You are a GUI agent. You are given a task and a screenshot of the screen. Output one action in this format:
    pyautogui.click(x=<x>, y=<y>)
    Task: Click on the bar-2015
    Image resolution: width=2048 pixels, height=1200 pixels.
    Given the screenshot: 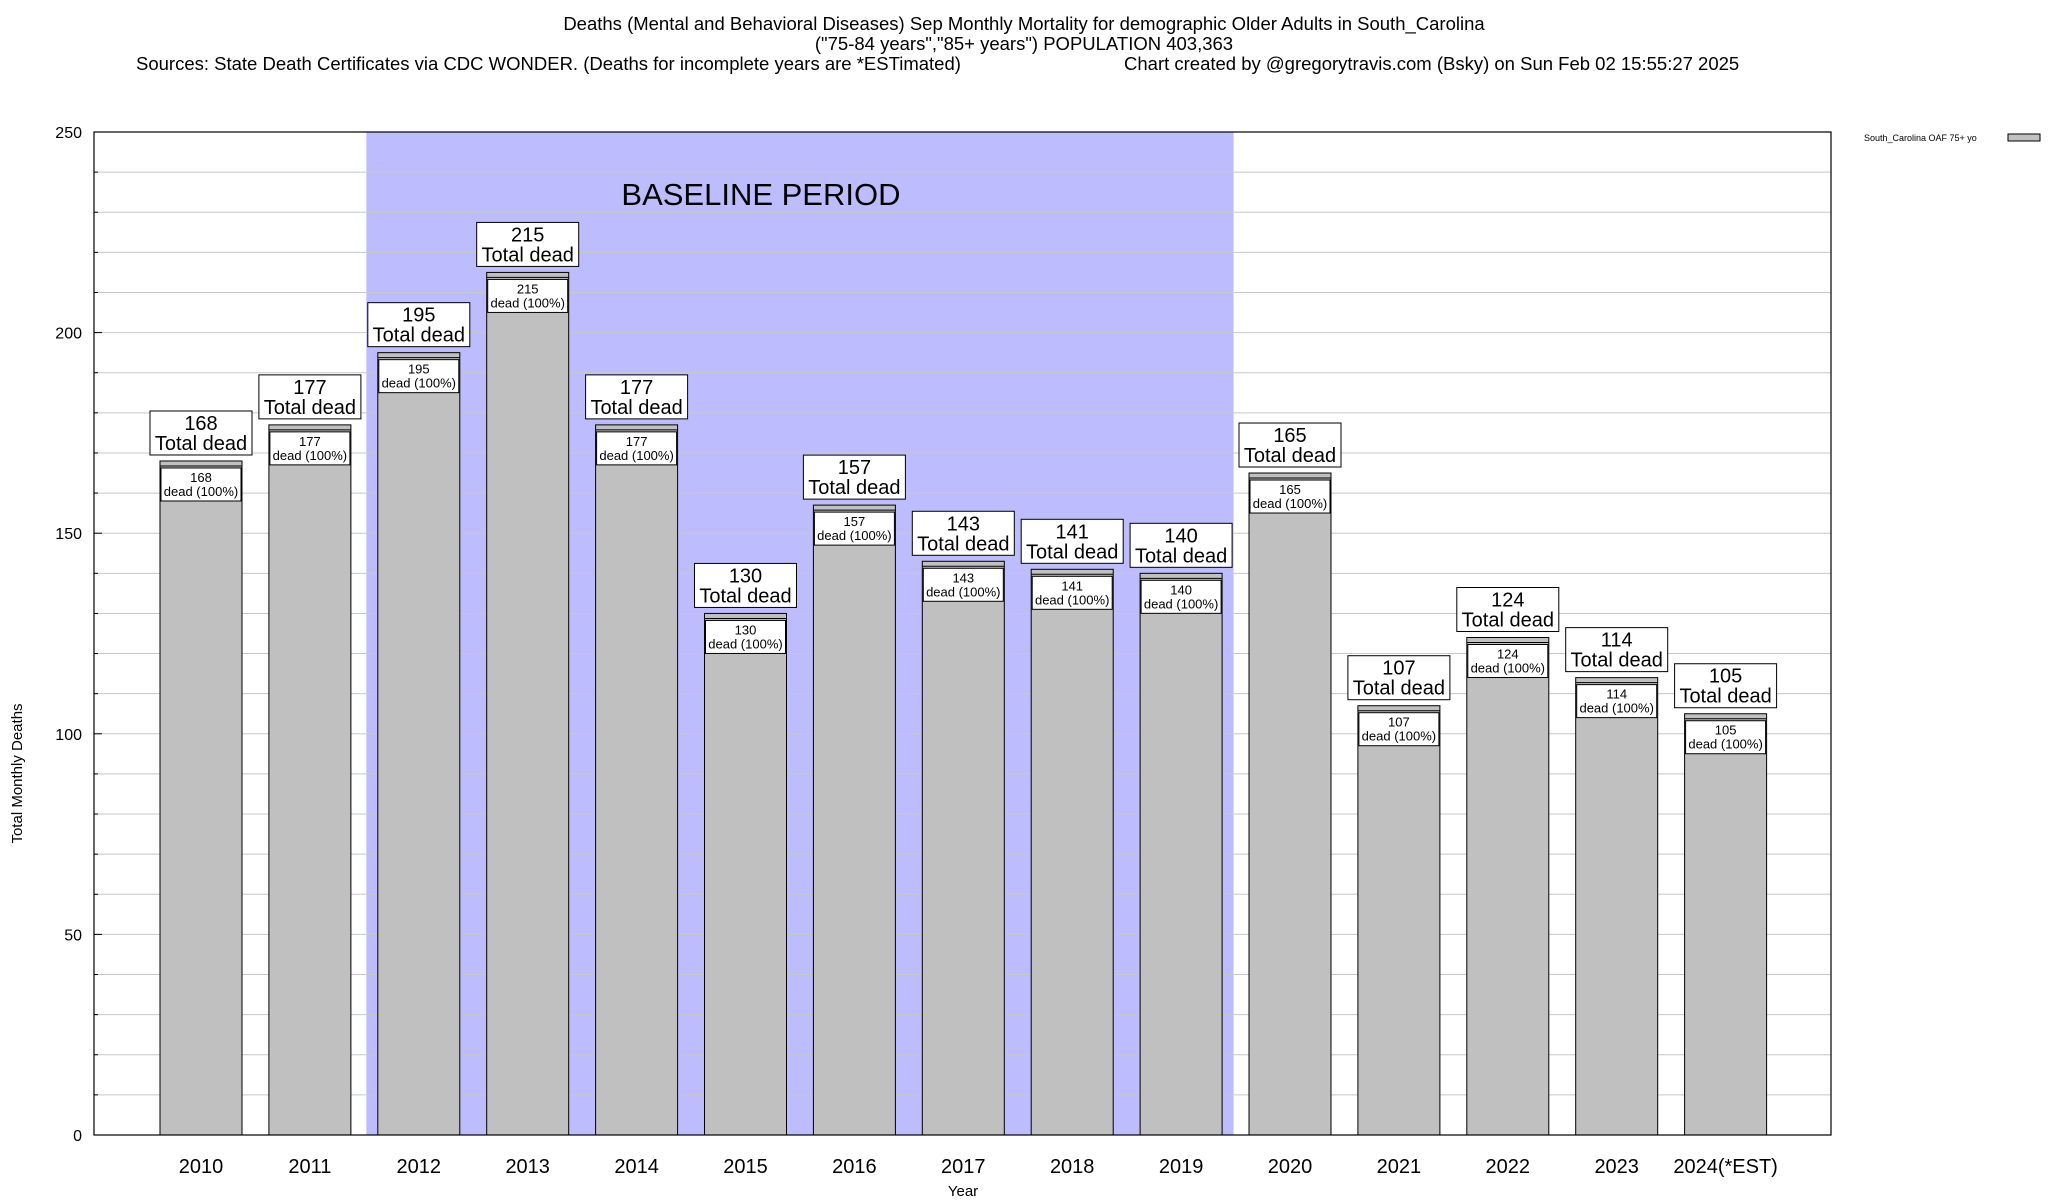 What is the action you would take?
    pyautogui.click(x=745, y=874)
    